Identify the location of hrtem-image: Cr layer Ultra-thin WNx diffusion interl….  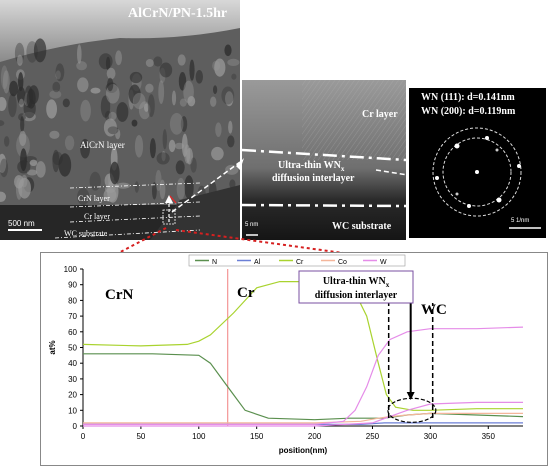
(324, 160).